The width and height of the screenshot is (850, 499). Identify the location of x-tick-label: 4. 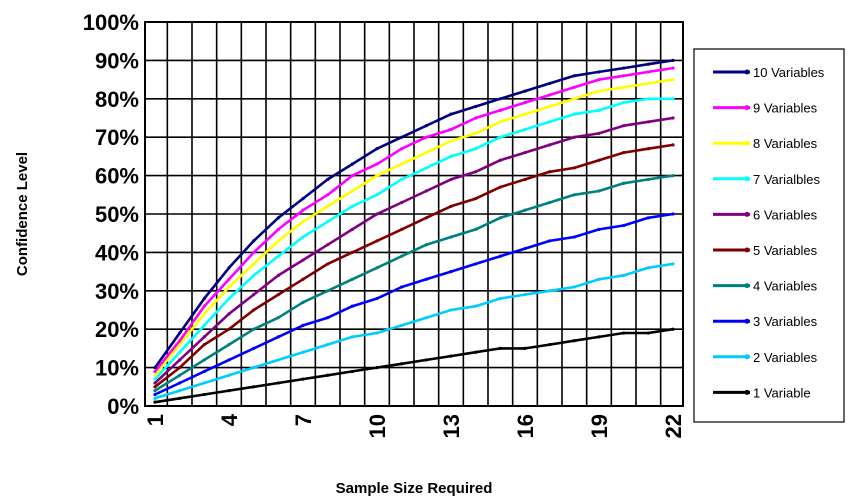
(229, 419).